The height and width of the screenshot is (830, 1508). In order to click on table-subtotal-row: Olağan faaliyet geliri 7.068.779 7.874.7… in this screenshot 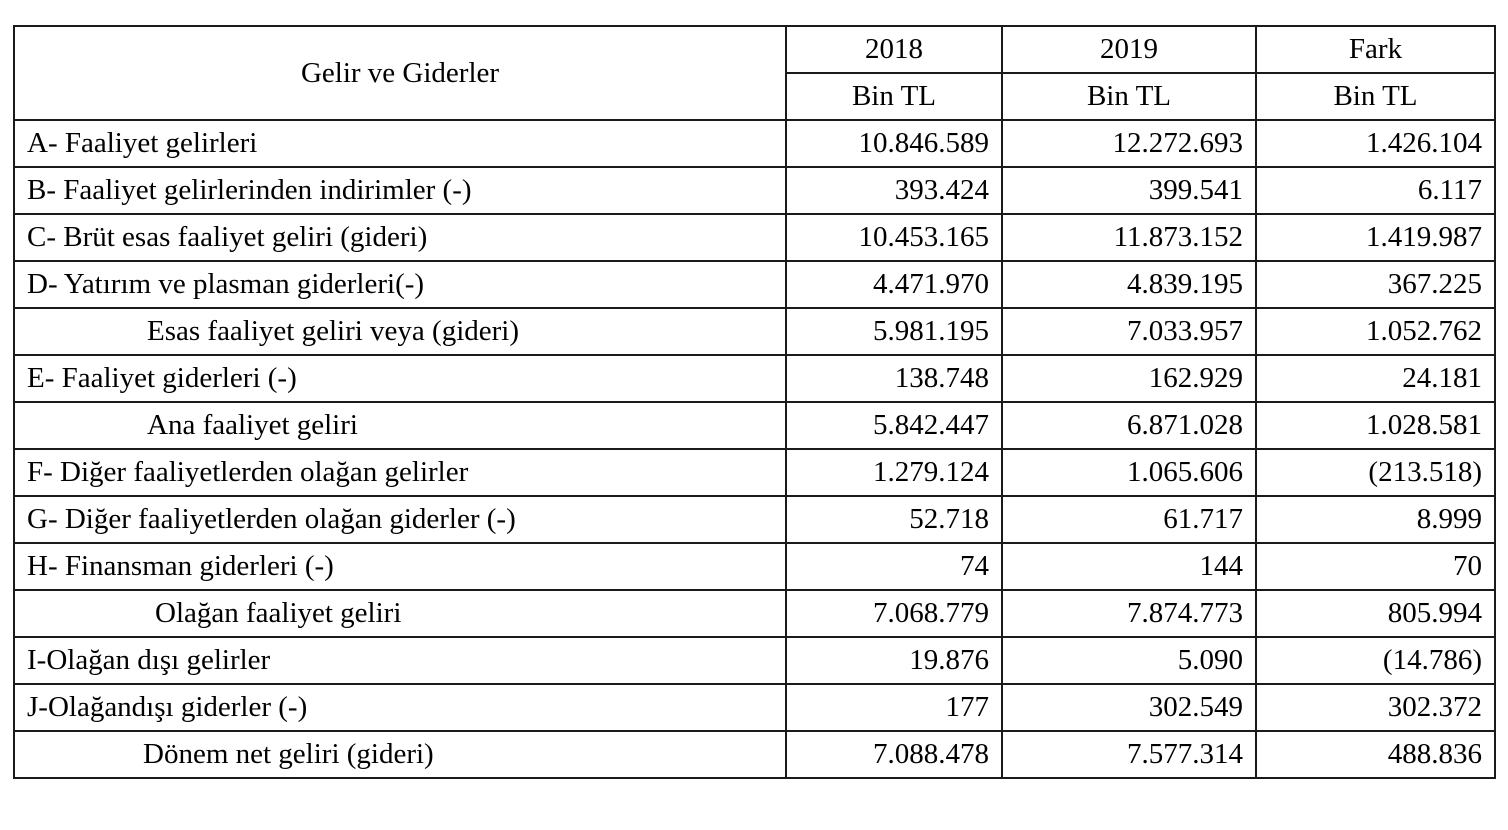, I will do `click(754, 613)`.